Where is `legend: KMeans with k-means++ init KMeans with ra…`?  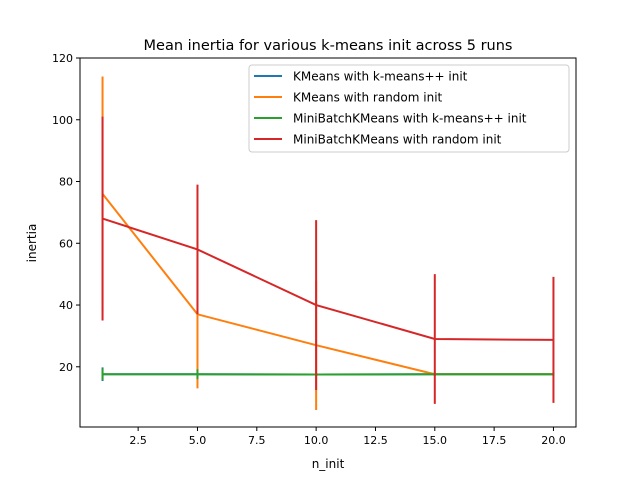
legend: KMeans with k-means++ init KMeans with ra… is located at coordinates (409, 108).